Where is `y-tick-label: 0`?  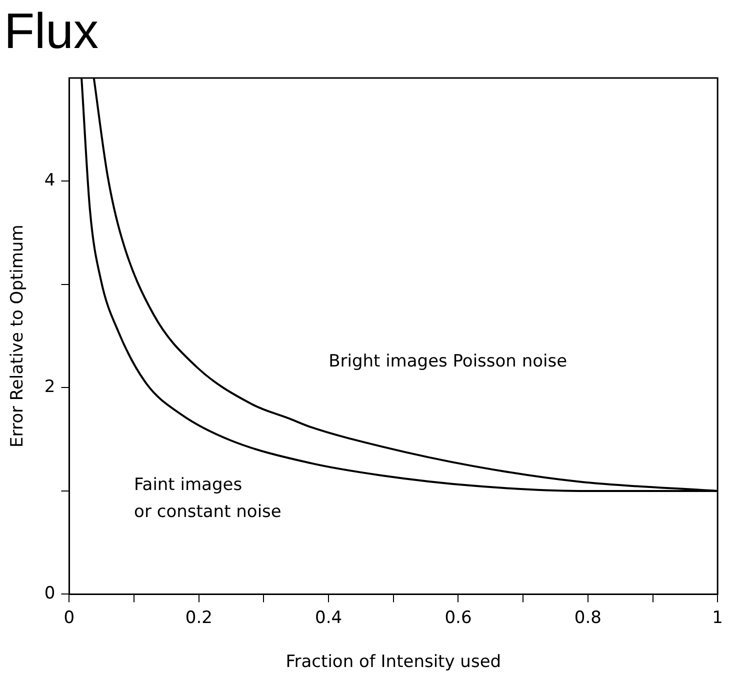
y-tick-label: 0 is located at coordinates (50, 594).